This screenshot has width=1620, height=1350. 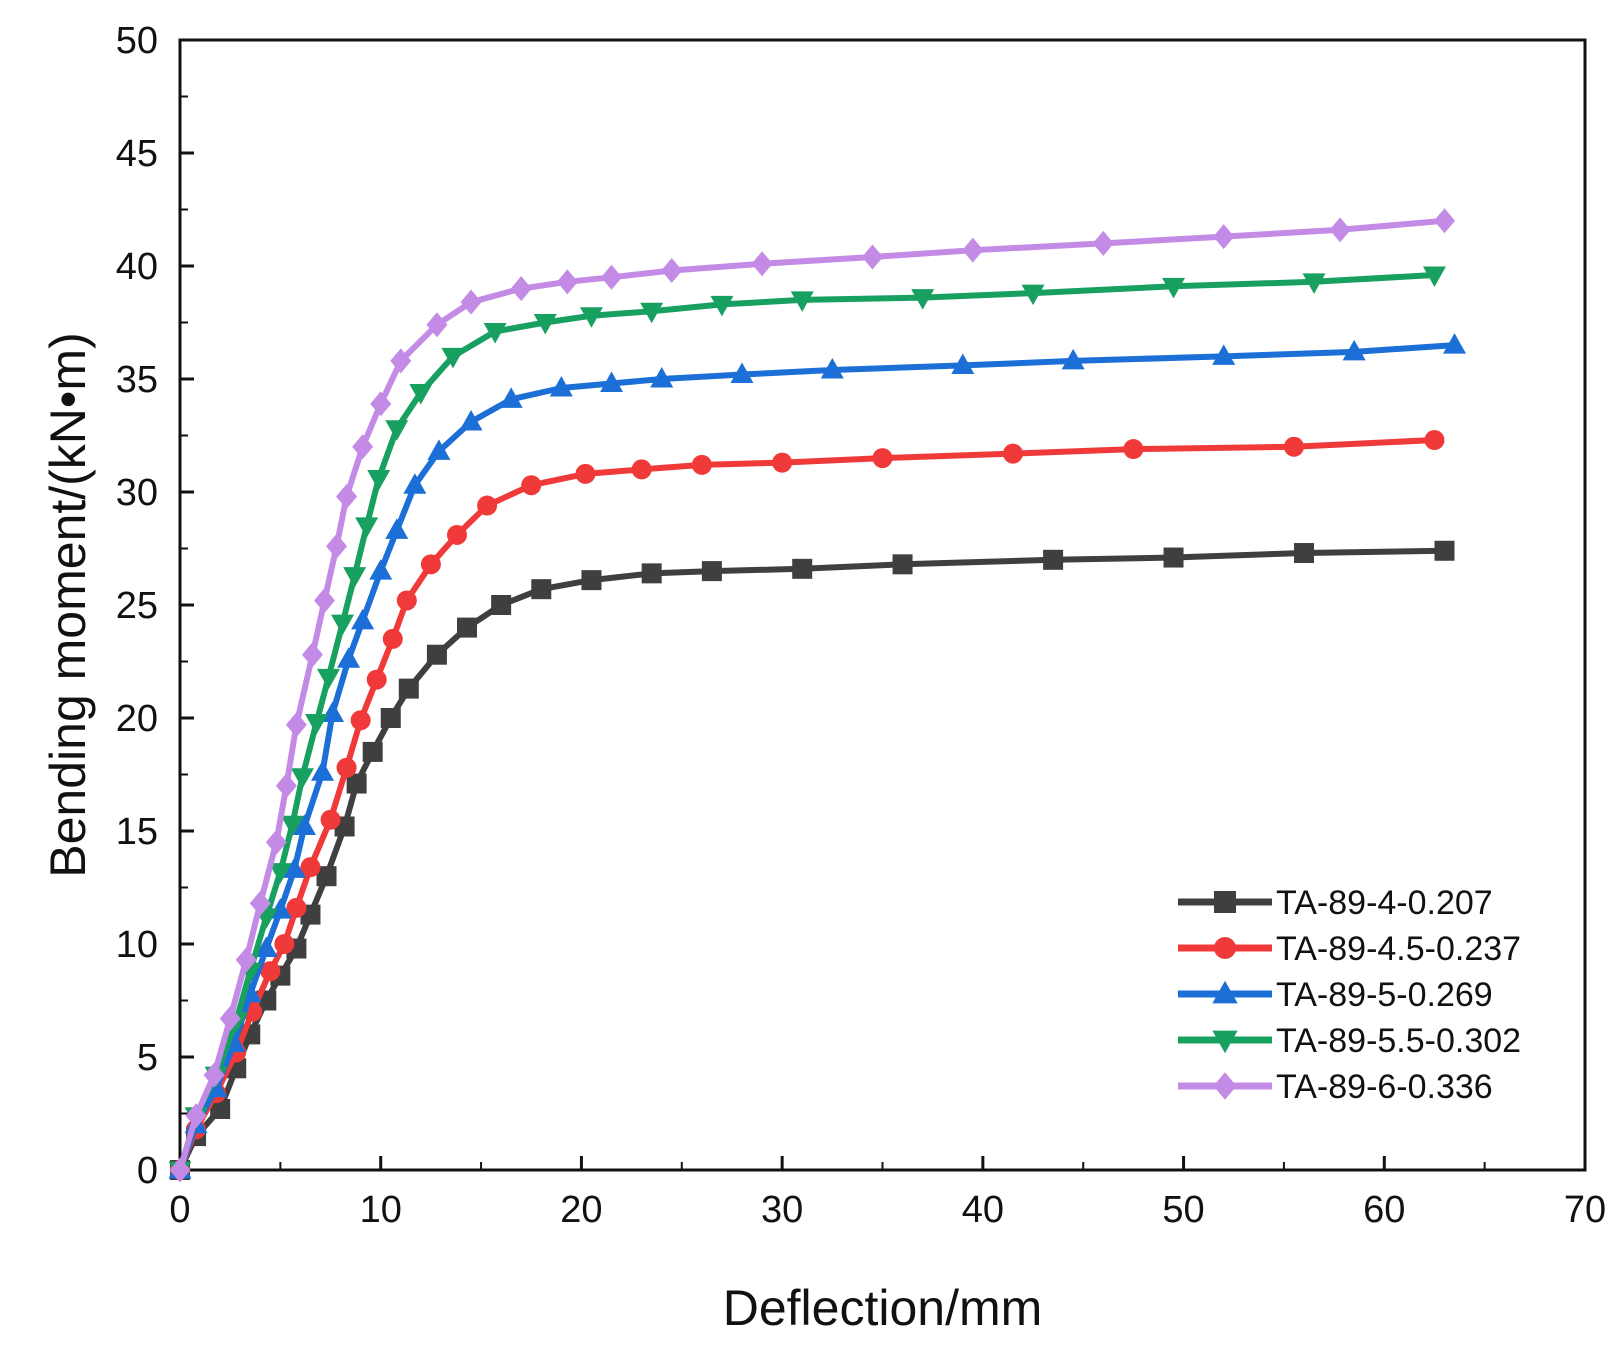 What do you see at coordinates (147, 1058) in the screenshot?
I see `y-tick-label: 5` at bounding box center [147, 1058].